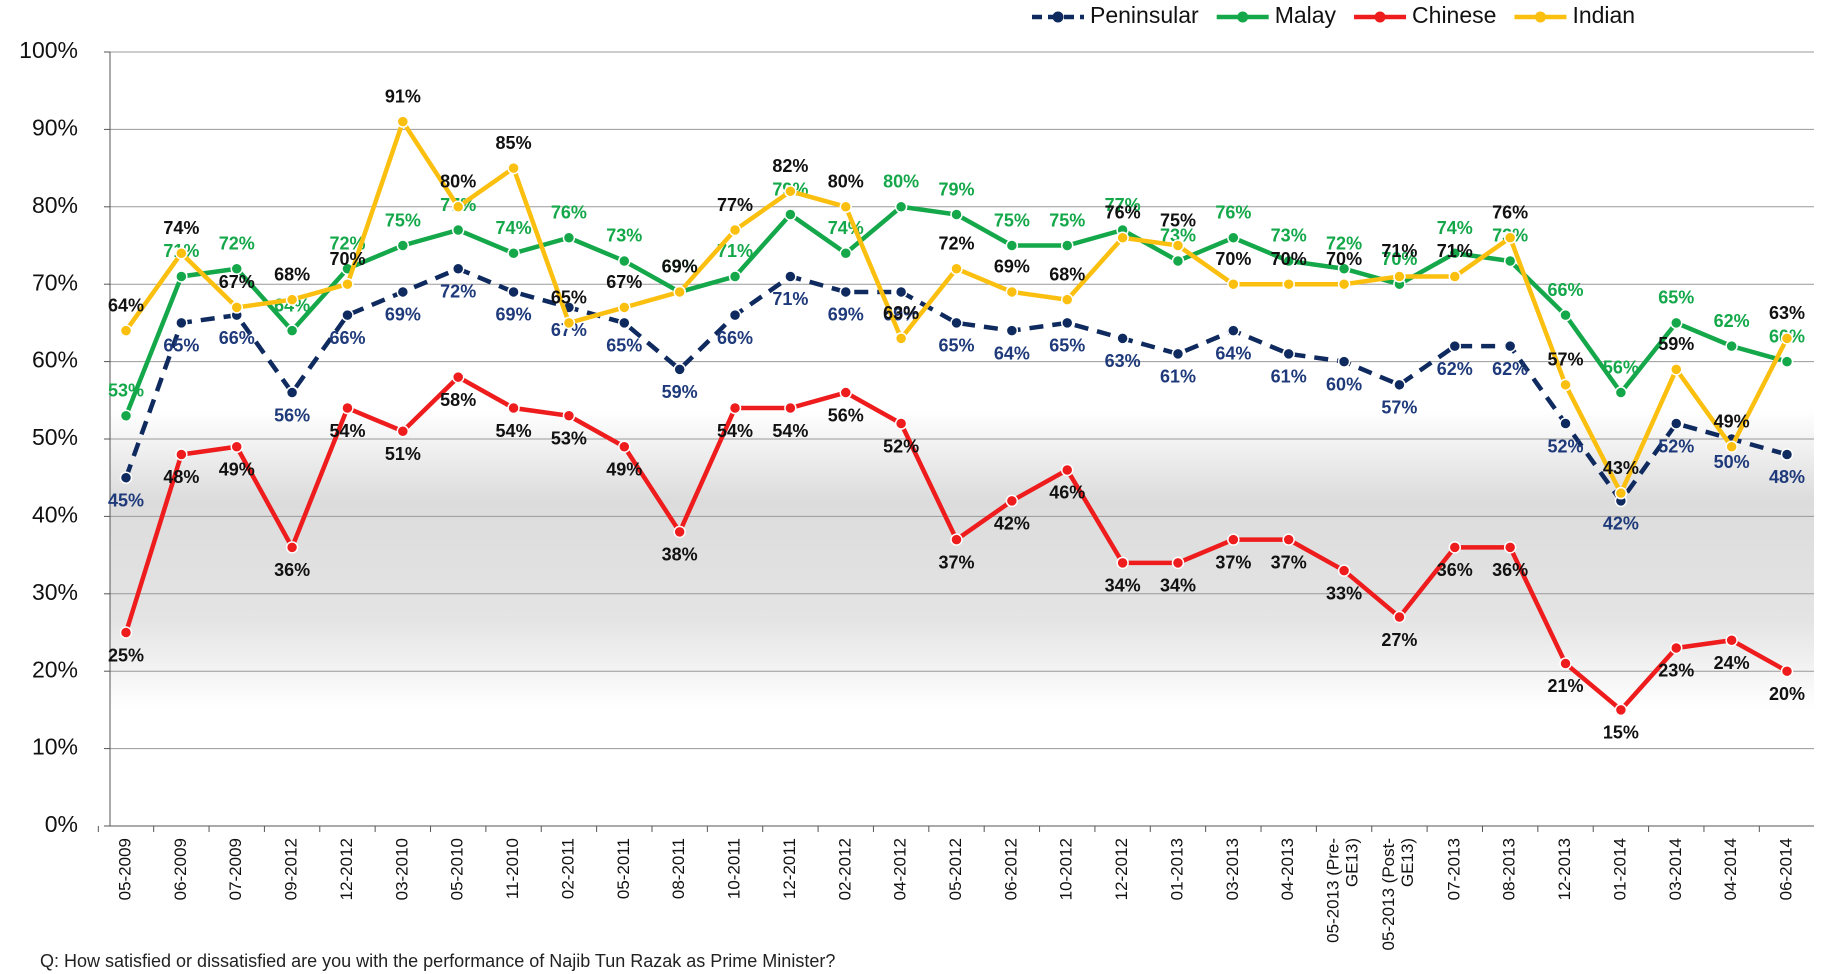 Image resolution: width=1824 pixels, height=974 pixels. I want to click on legend-label: Indian, so click(1603, 15).